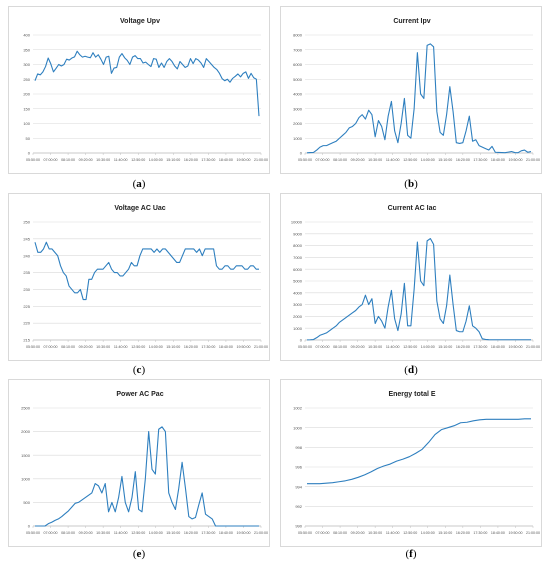 Image resolution: width=550 pixels, height=562 pixels. I want to click on caption-letter: c, so click(139, 370).